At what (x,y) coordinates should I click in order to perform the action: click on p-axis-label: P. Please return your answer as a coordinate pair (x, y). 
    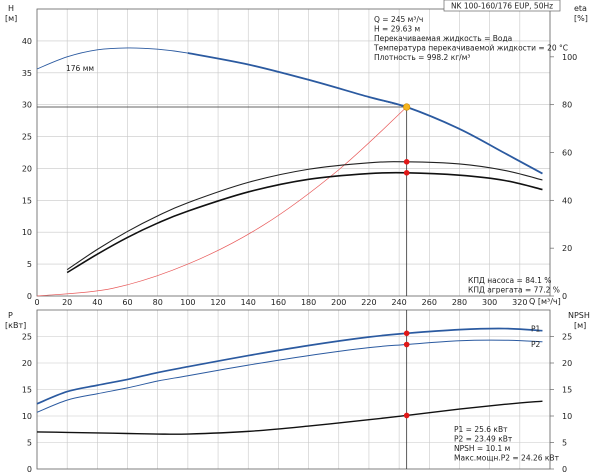
    Looking at the image, I should click on (10, 315).